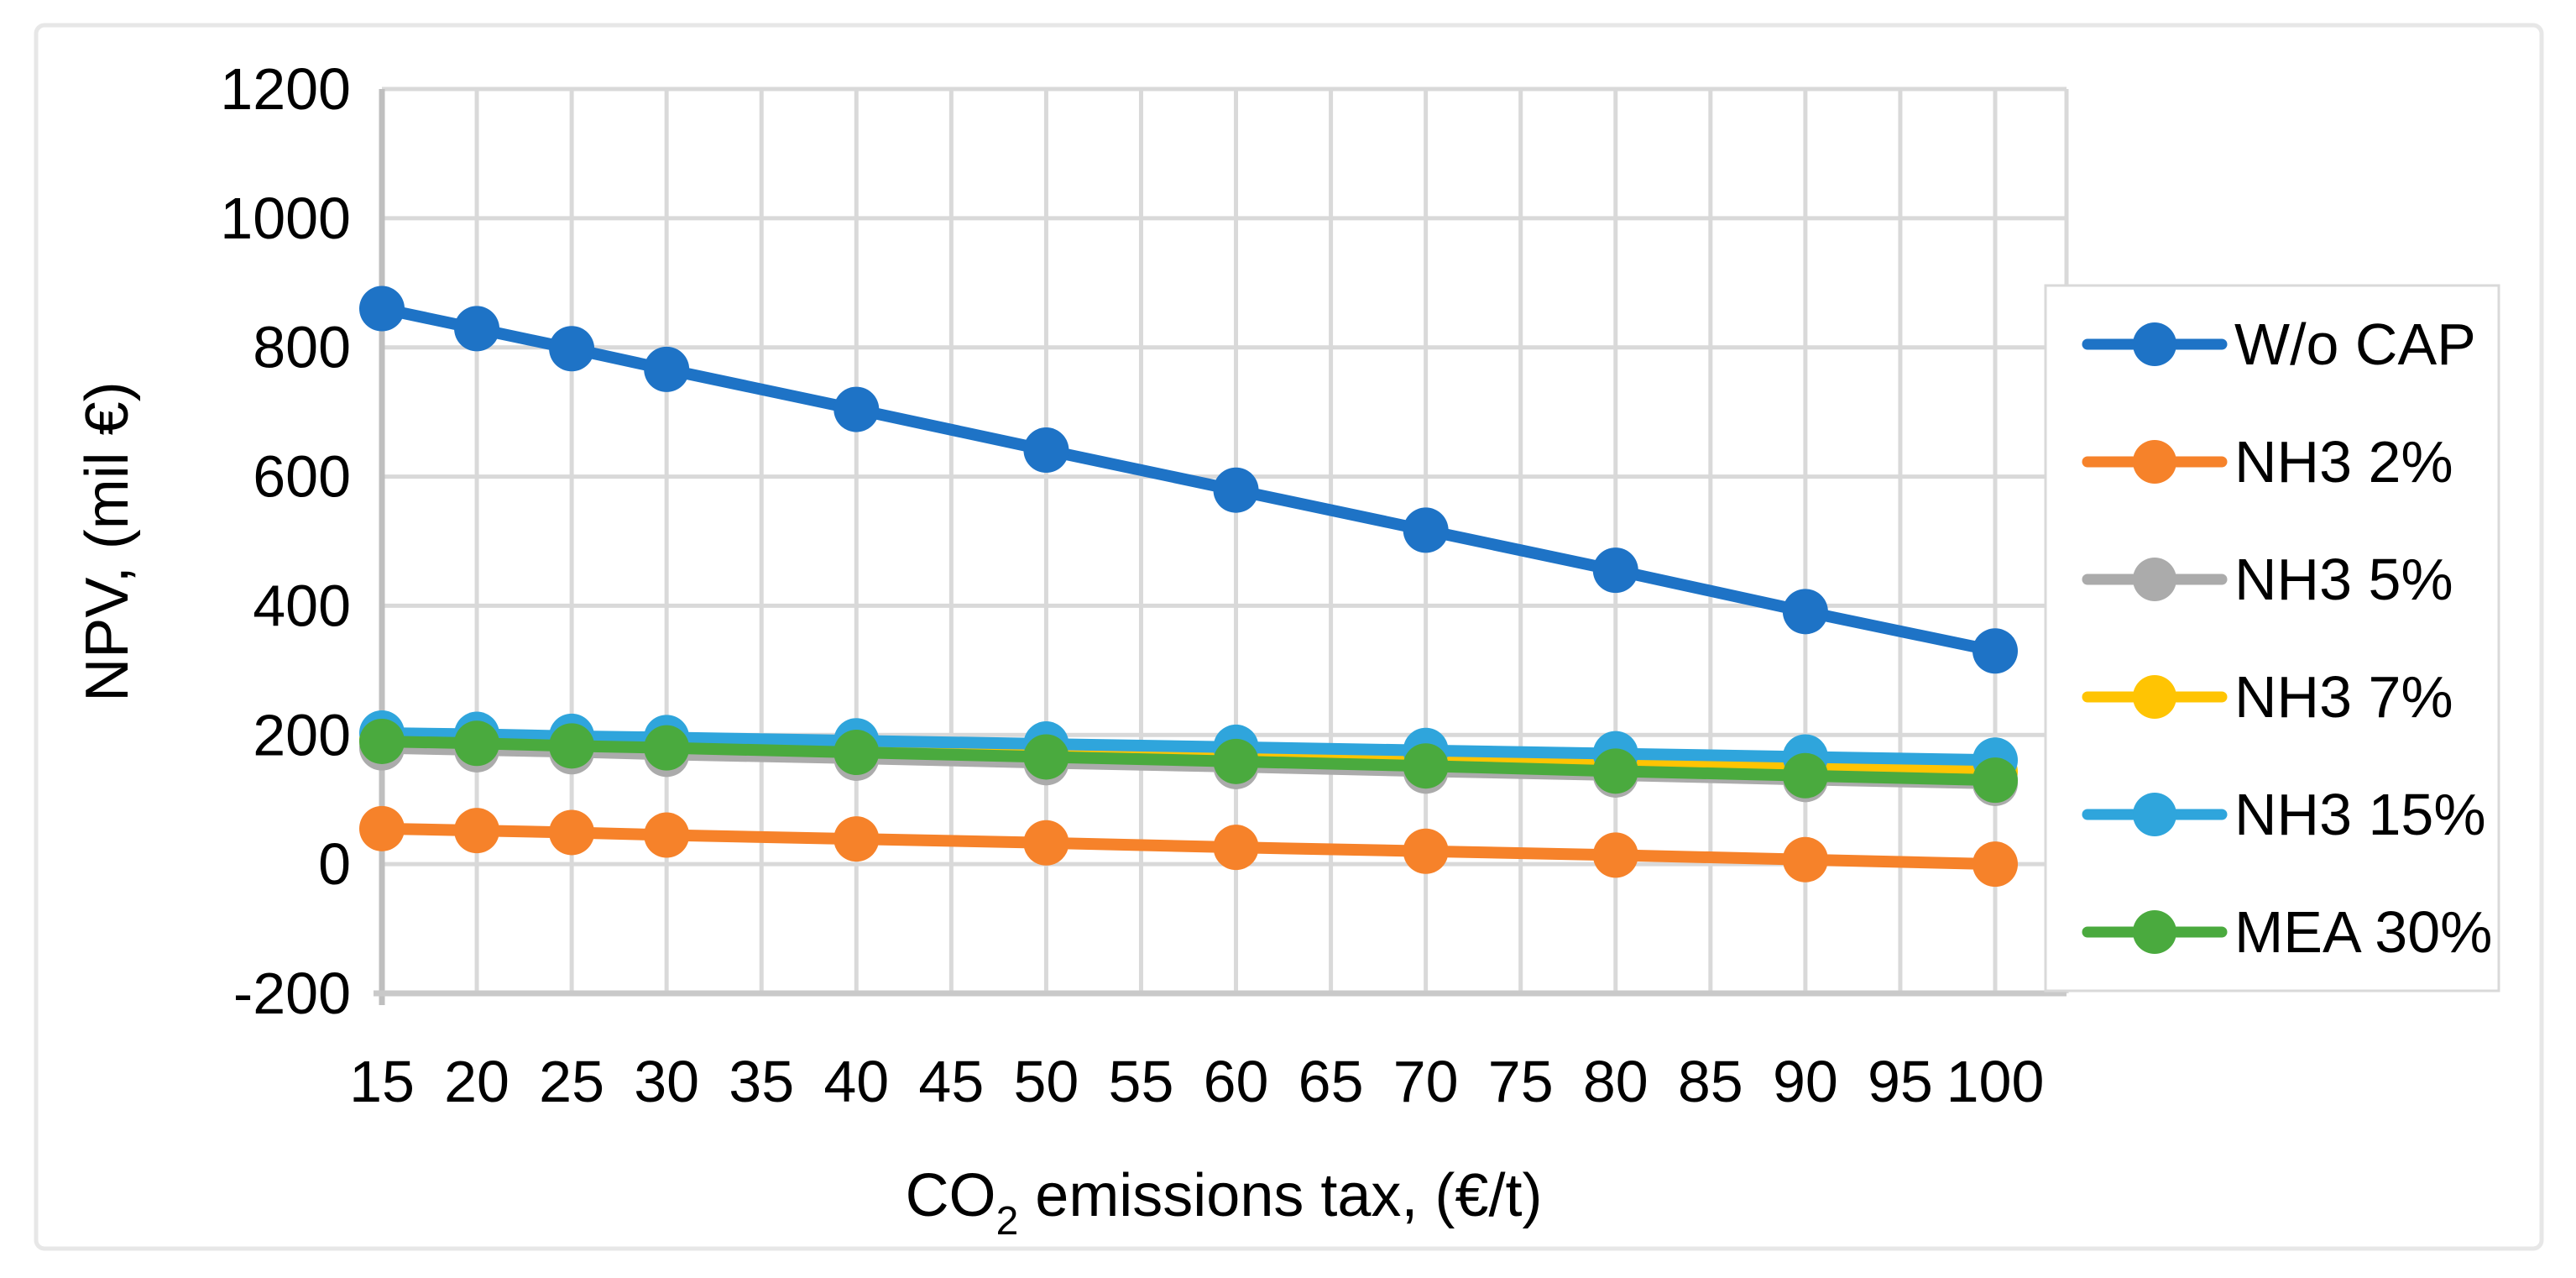  Describe the element at coordinates (302, 477) in the screenshot. I see `y-tick-label: 600` at that location.